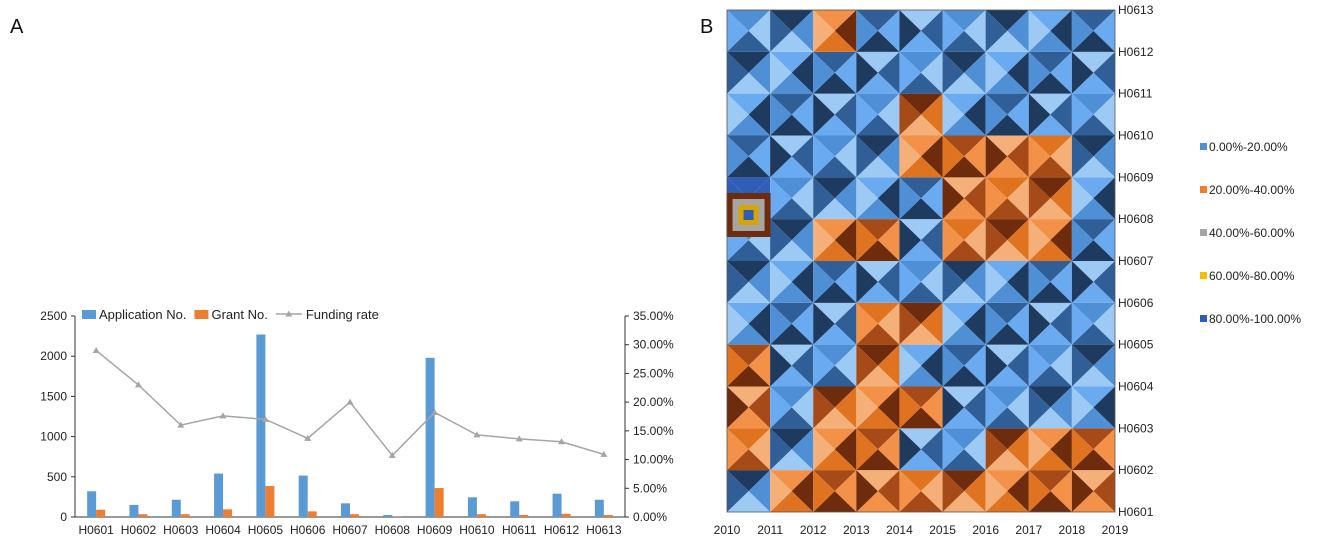 This screenshot has width=1319, height=545. What do you see at coordinates (899, 530) in the screenshot?
I see `x-tick-label: 2014` at bounding box center [899, 530].